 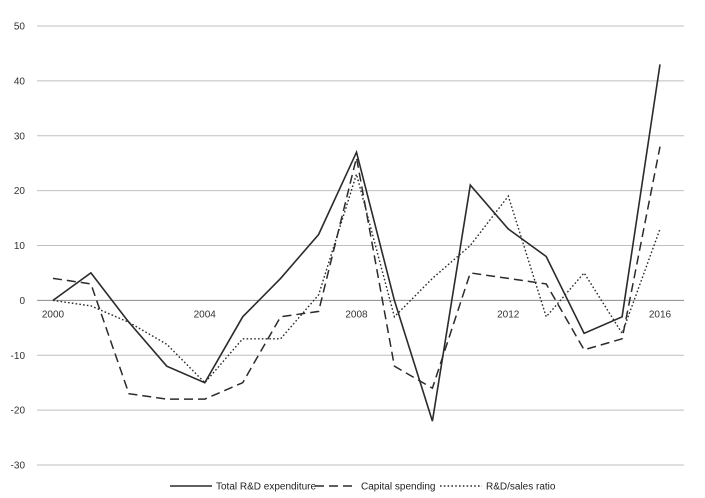 I want to click on y-axis-tick-labels: 50 40 30 20 10 0 -10 -20 -30, so click(x=18, y=247).